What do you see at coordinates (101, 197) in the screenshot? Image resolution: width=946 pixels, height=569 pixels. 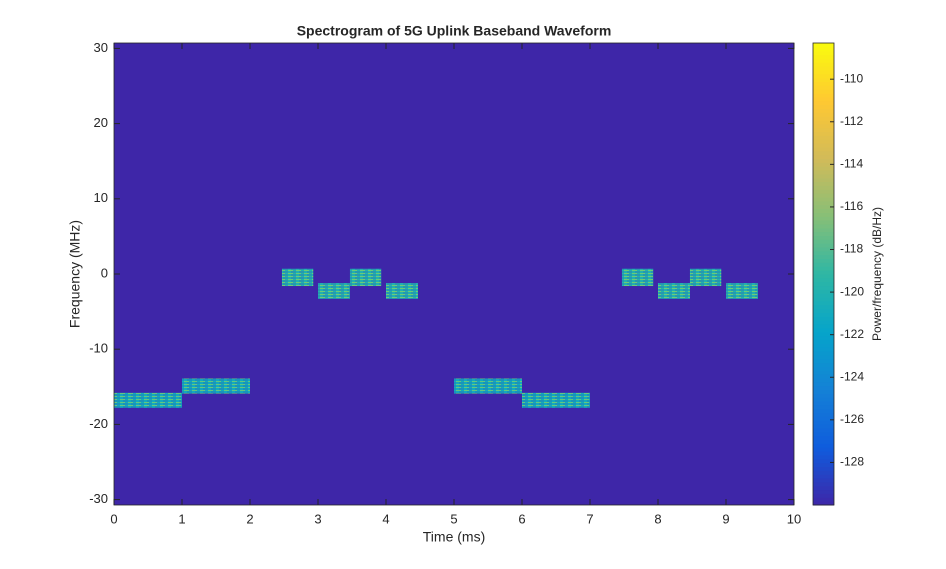 I see `y-tick-label: 10` at bounding box center [101, 197].